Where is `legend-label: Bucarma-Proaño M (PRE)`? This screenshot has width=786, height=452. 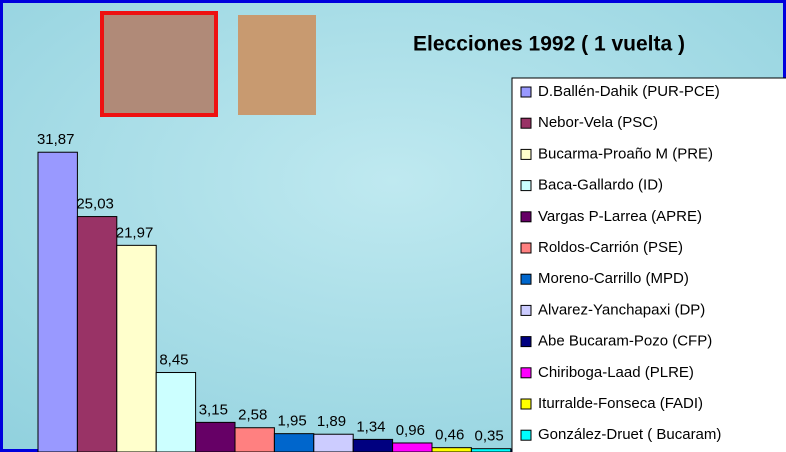
legend-label: Bucarma-Proaño M (PRE) is located at coordinates (625, 153).